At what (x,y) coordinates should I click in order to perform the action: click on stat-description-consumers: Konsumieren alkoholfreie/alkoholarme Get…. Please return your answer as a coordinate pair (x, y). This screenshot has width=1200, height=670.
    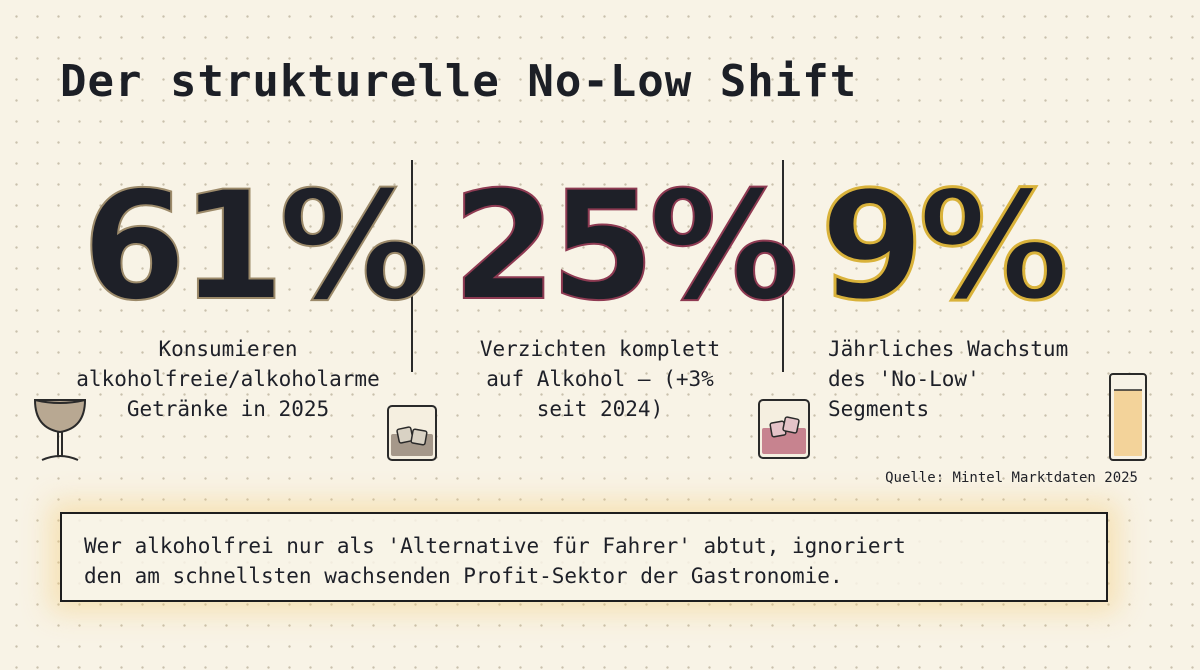
    Looking at the image, I should click on (228, 379).